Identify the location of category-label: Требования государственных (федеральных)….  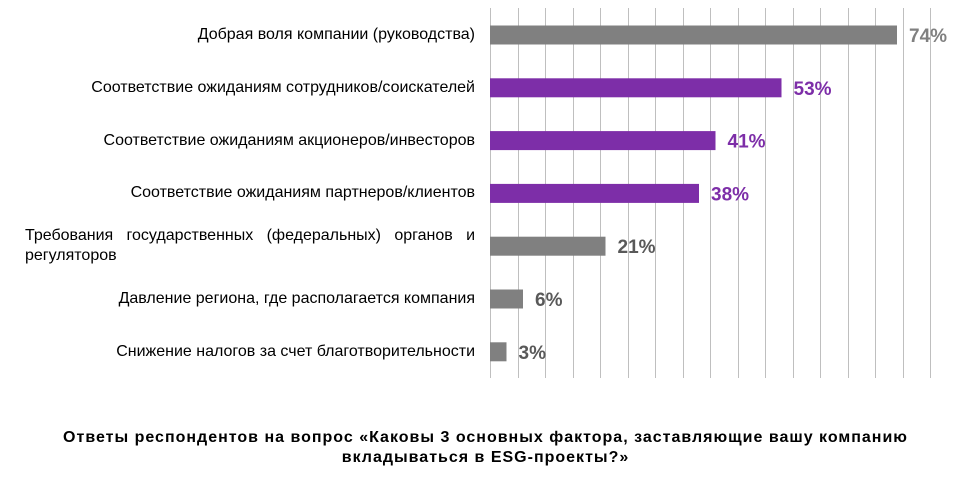
(250, 246).